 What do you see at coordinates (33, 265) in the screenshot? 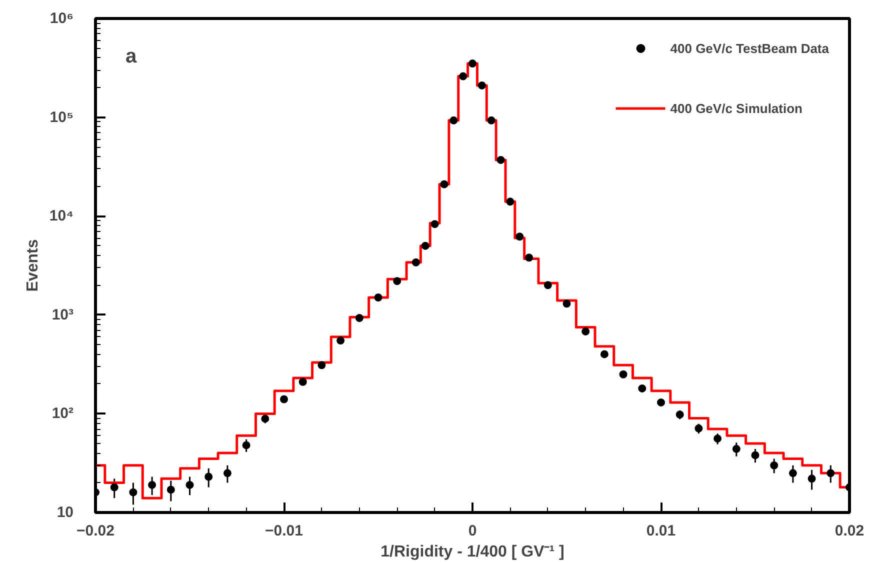
I see `y-axis-title: Events` at bounding box center [33, 265].